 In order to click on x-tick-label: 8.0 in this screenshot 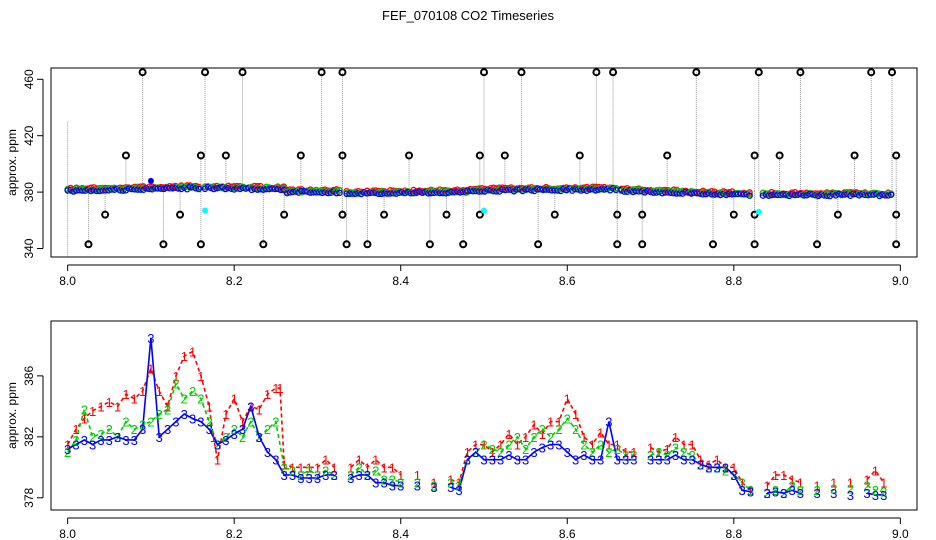, I will do `click(67, 281)`.